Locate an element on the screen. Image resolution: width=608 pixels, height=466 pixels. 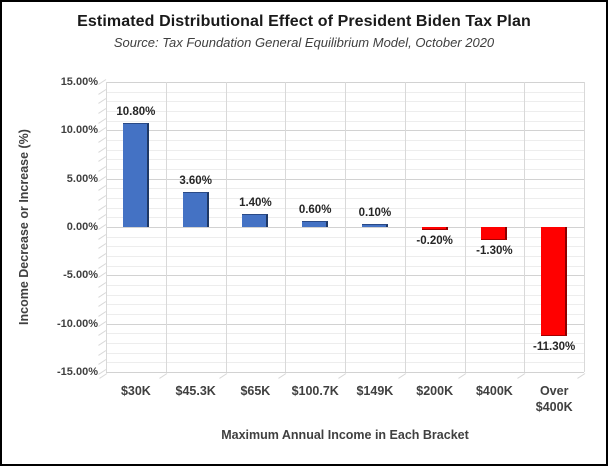
x-axis-title: Maximum Annual Income in Each Bracket is located at coordinates (345, 435).